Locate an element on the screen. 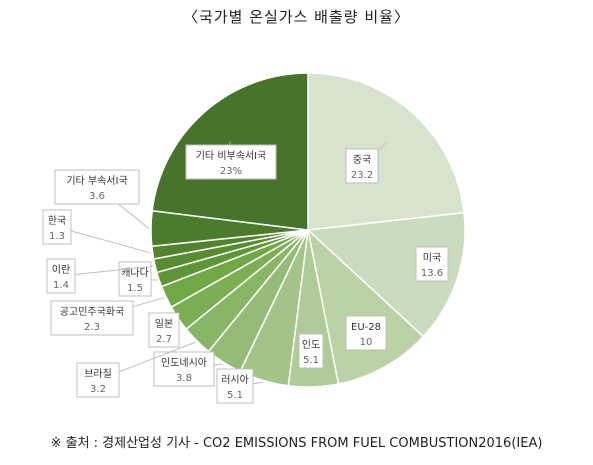 The width and height of the screenshot is (593, 465). slice-value: 2.7 is located at coordinates (164, 339).